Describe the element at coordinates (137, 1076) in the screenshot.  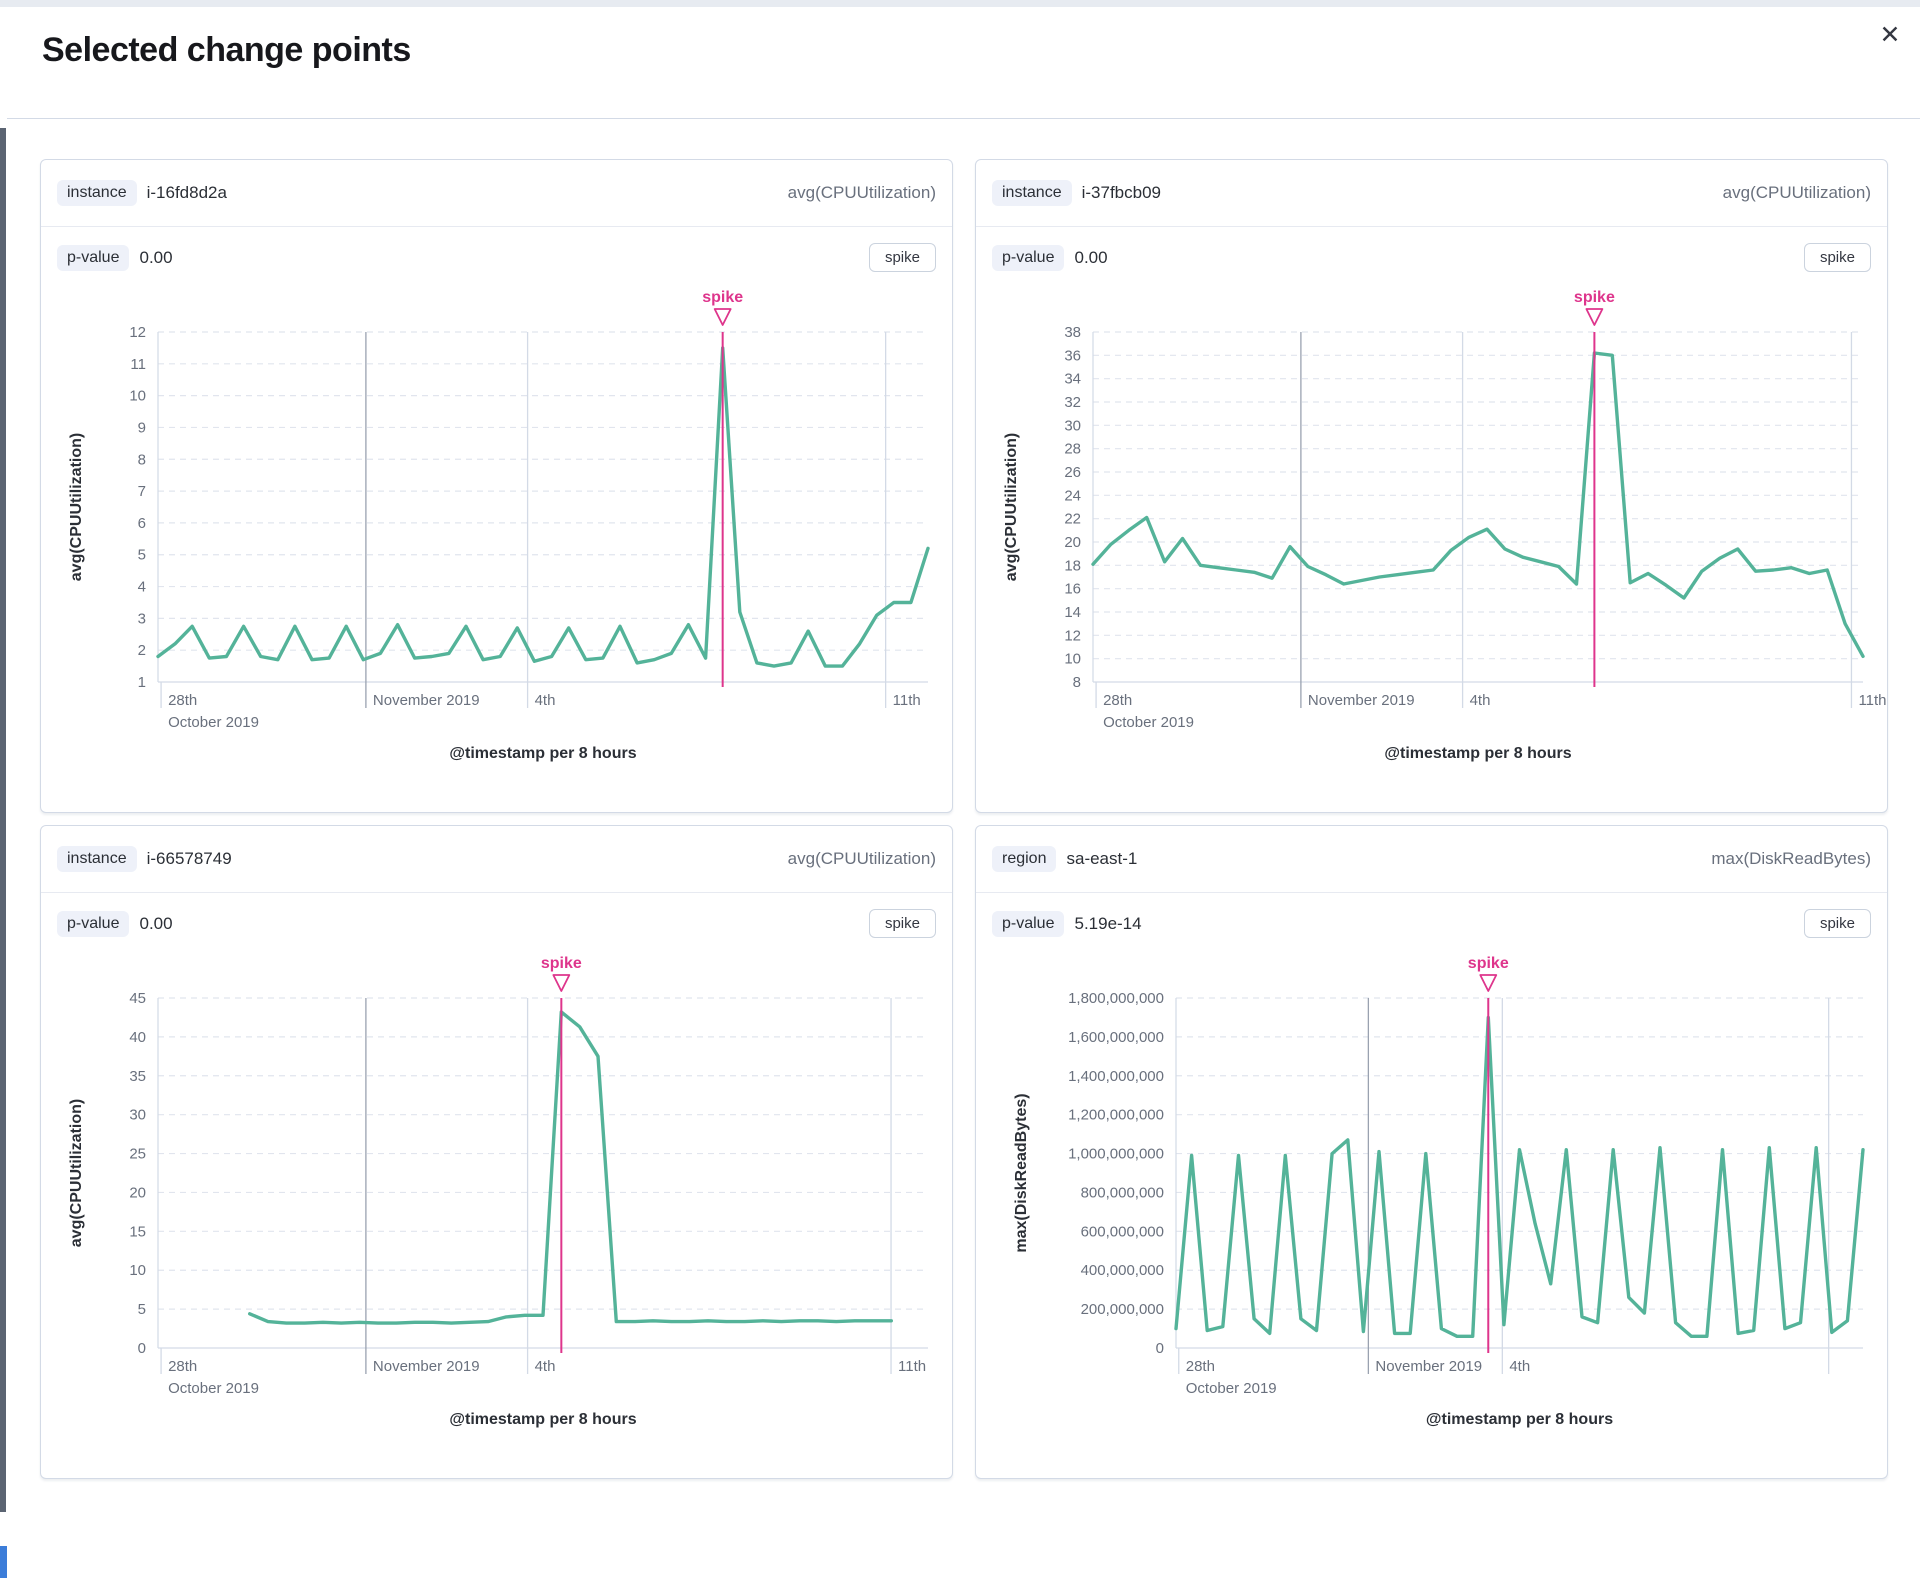
I see `svg-text: 35` at that location.